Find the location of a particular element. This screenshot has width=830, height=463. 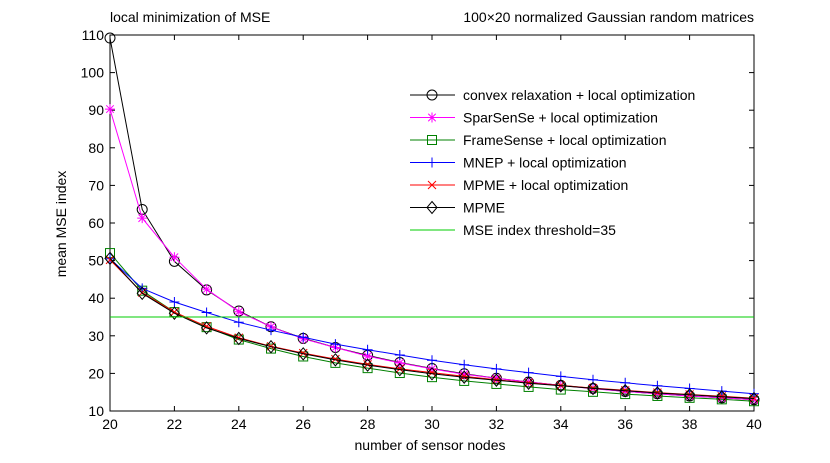

legend-label: FrameSense + local optimization is located at coordinates (565, 140).